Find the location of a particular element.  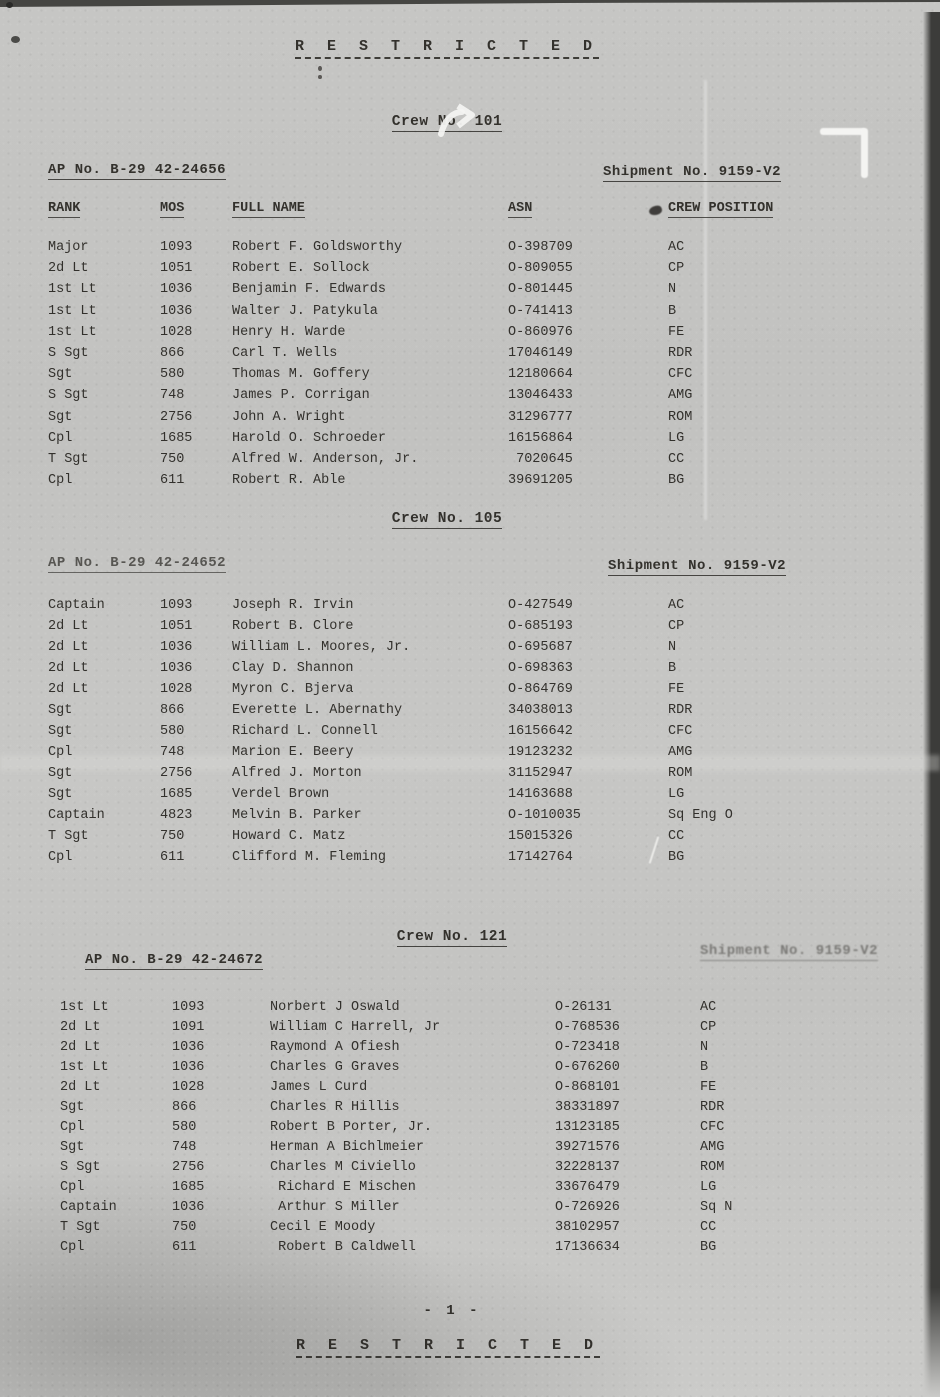

scan-right-edge is located at coordinates (931, 704).